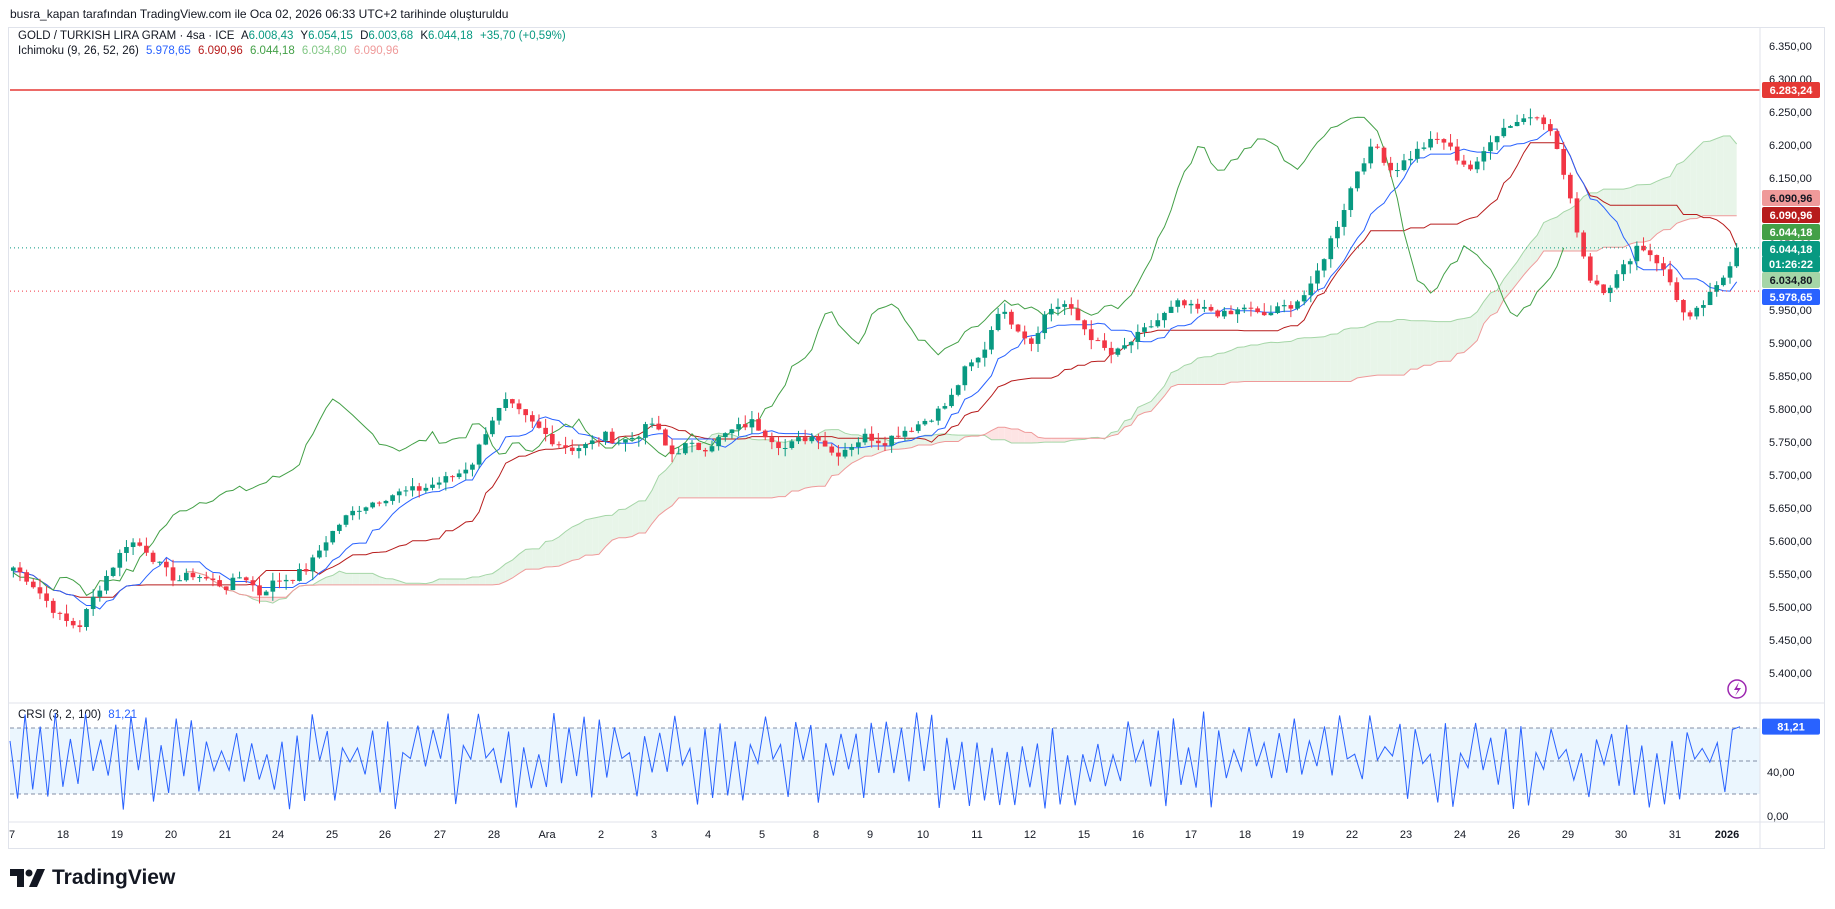 The width and height of the screenshot is (1835, 909). I want to click on ichimoku-spanb-value: 6.090,96, so click(376, 51).